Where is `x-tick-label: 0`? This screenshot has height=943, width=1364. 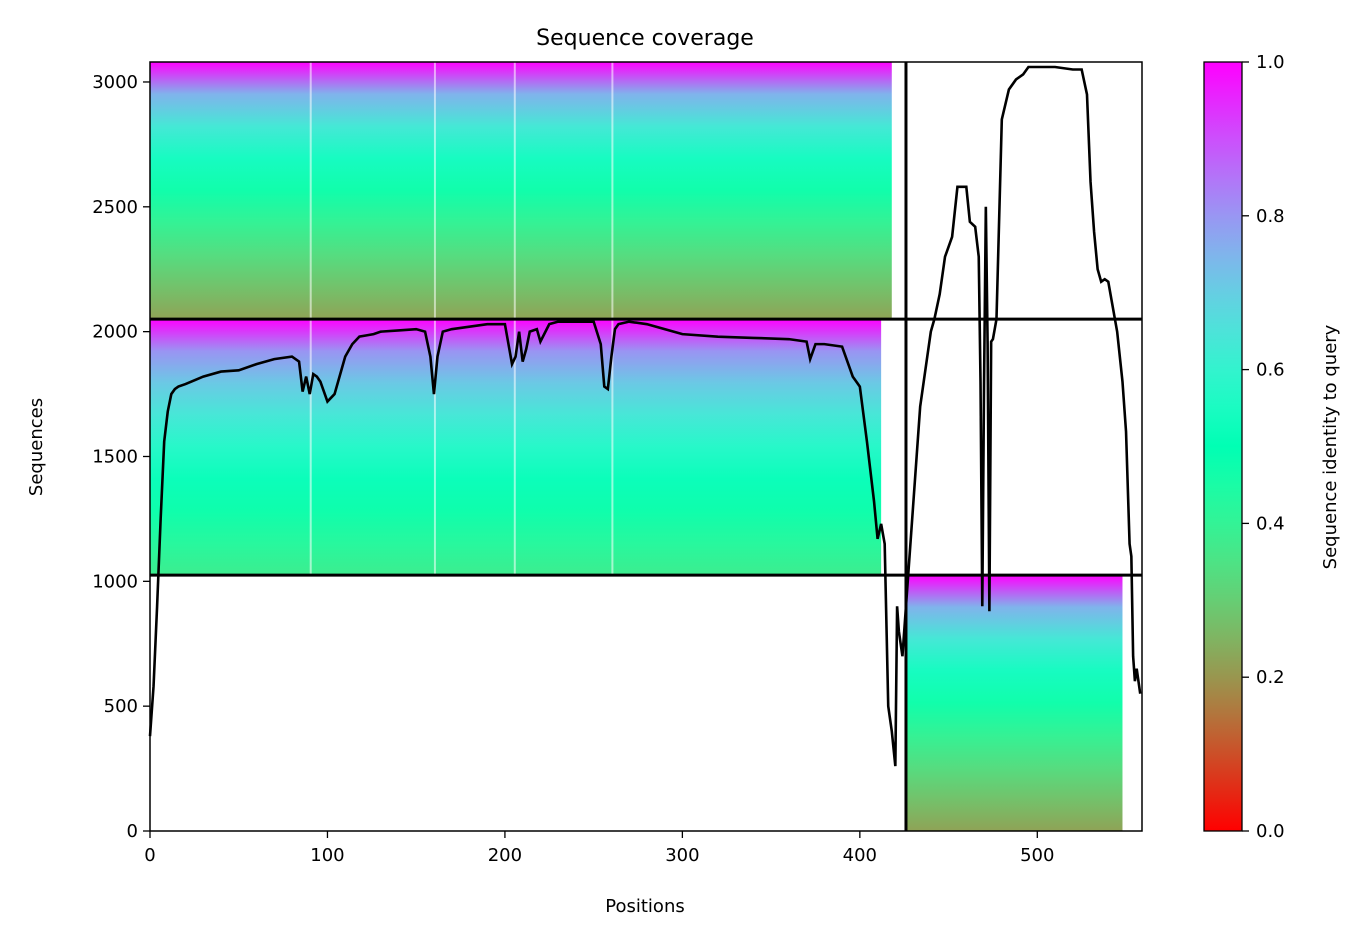
x-tick-label: 0 is located at coordinates (149, 855).